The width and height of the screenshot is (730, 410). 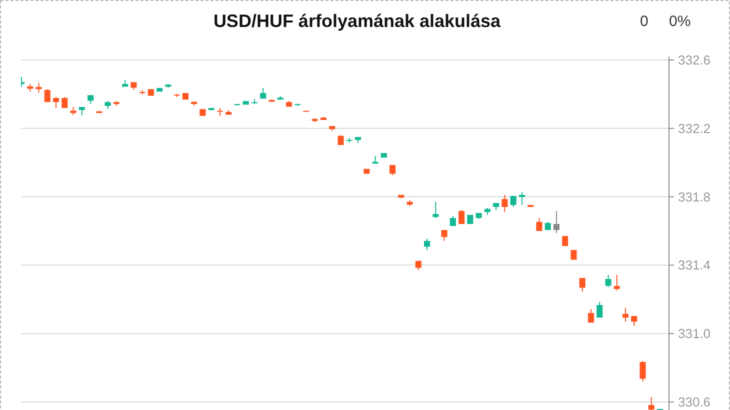 What do you see at coordinates (694, 334) in the screenshot?
I see `y-tick-label: 331.0` at bounding box center [694, 334].